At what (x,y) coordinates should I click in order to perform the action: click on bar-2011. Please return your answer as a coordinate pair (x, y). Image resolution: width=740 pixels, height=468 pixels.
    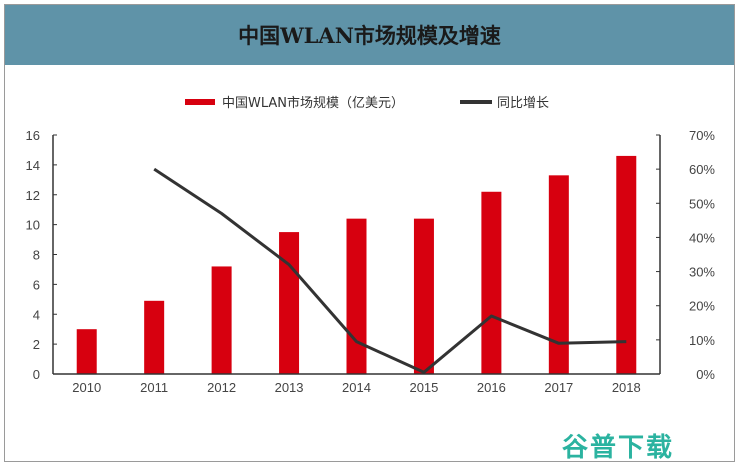
    Looking at the image, I should click on (154, 337).